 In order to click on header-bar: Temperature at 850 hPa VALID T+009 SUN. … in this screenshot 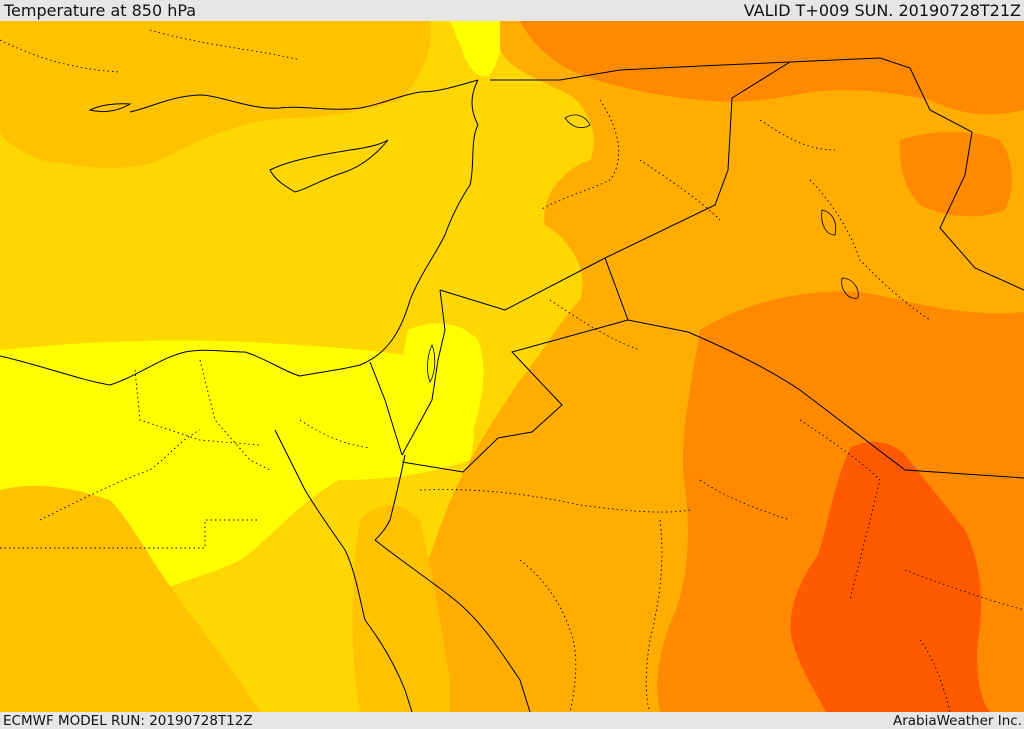, I will do `click(512, 10)`.